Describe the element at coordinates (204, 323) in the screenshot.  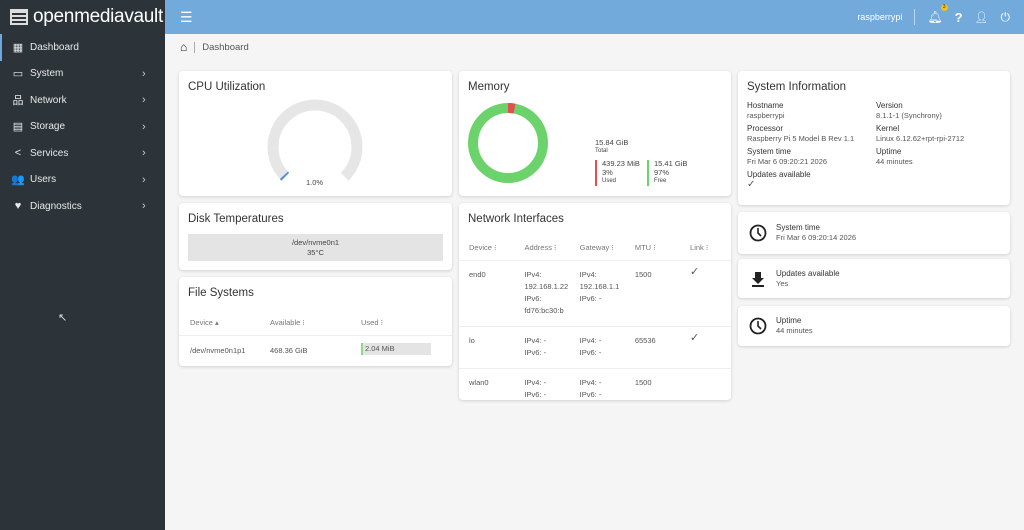
I see `col-device: Device ▴` at that location.